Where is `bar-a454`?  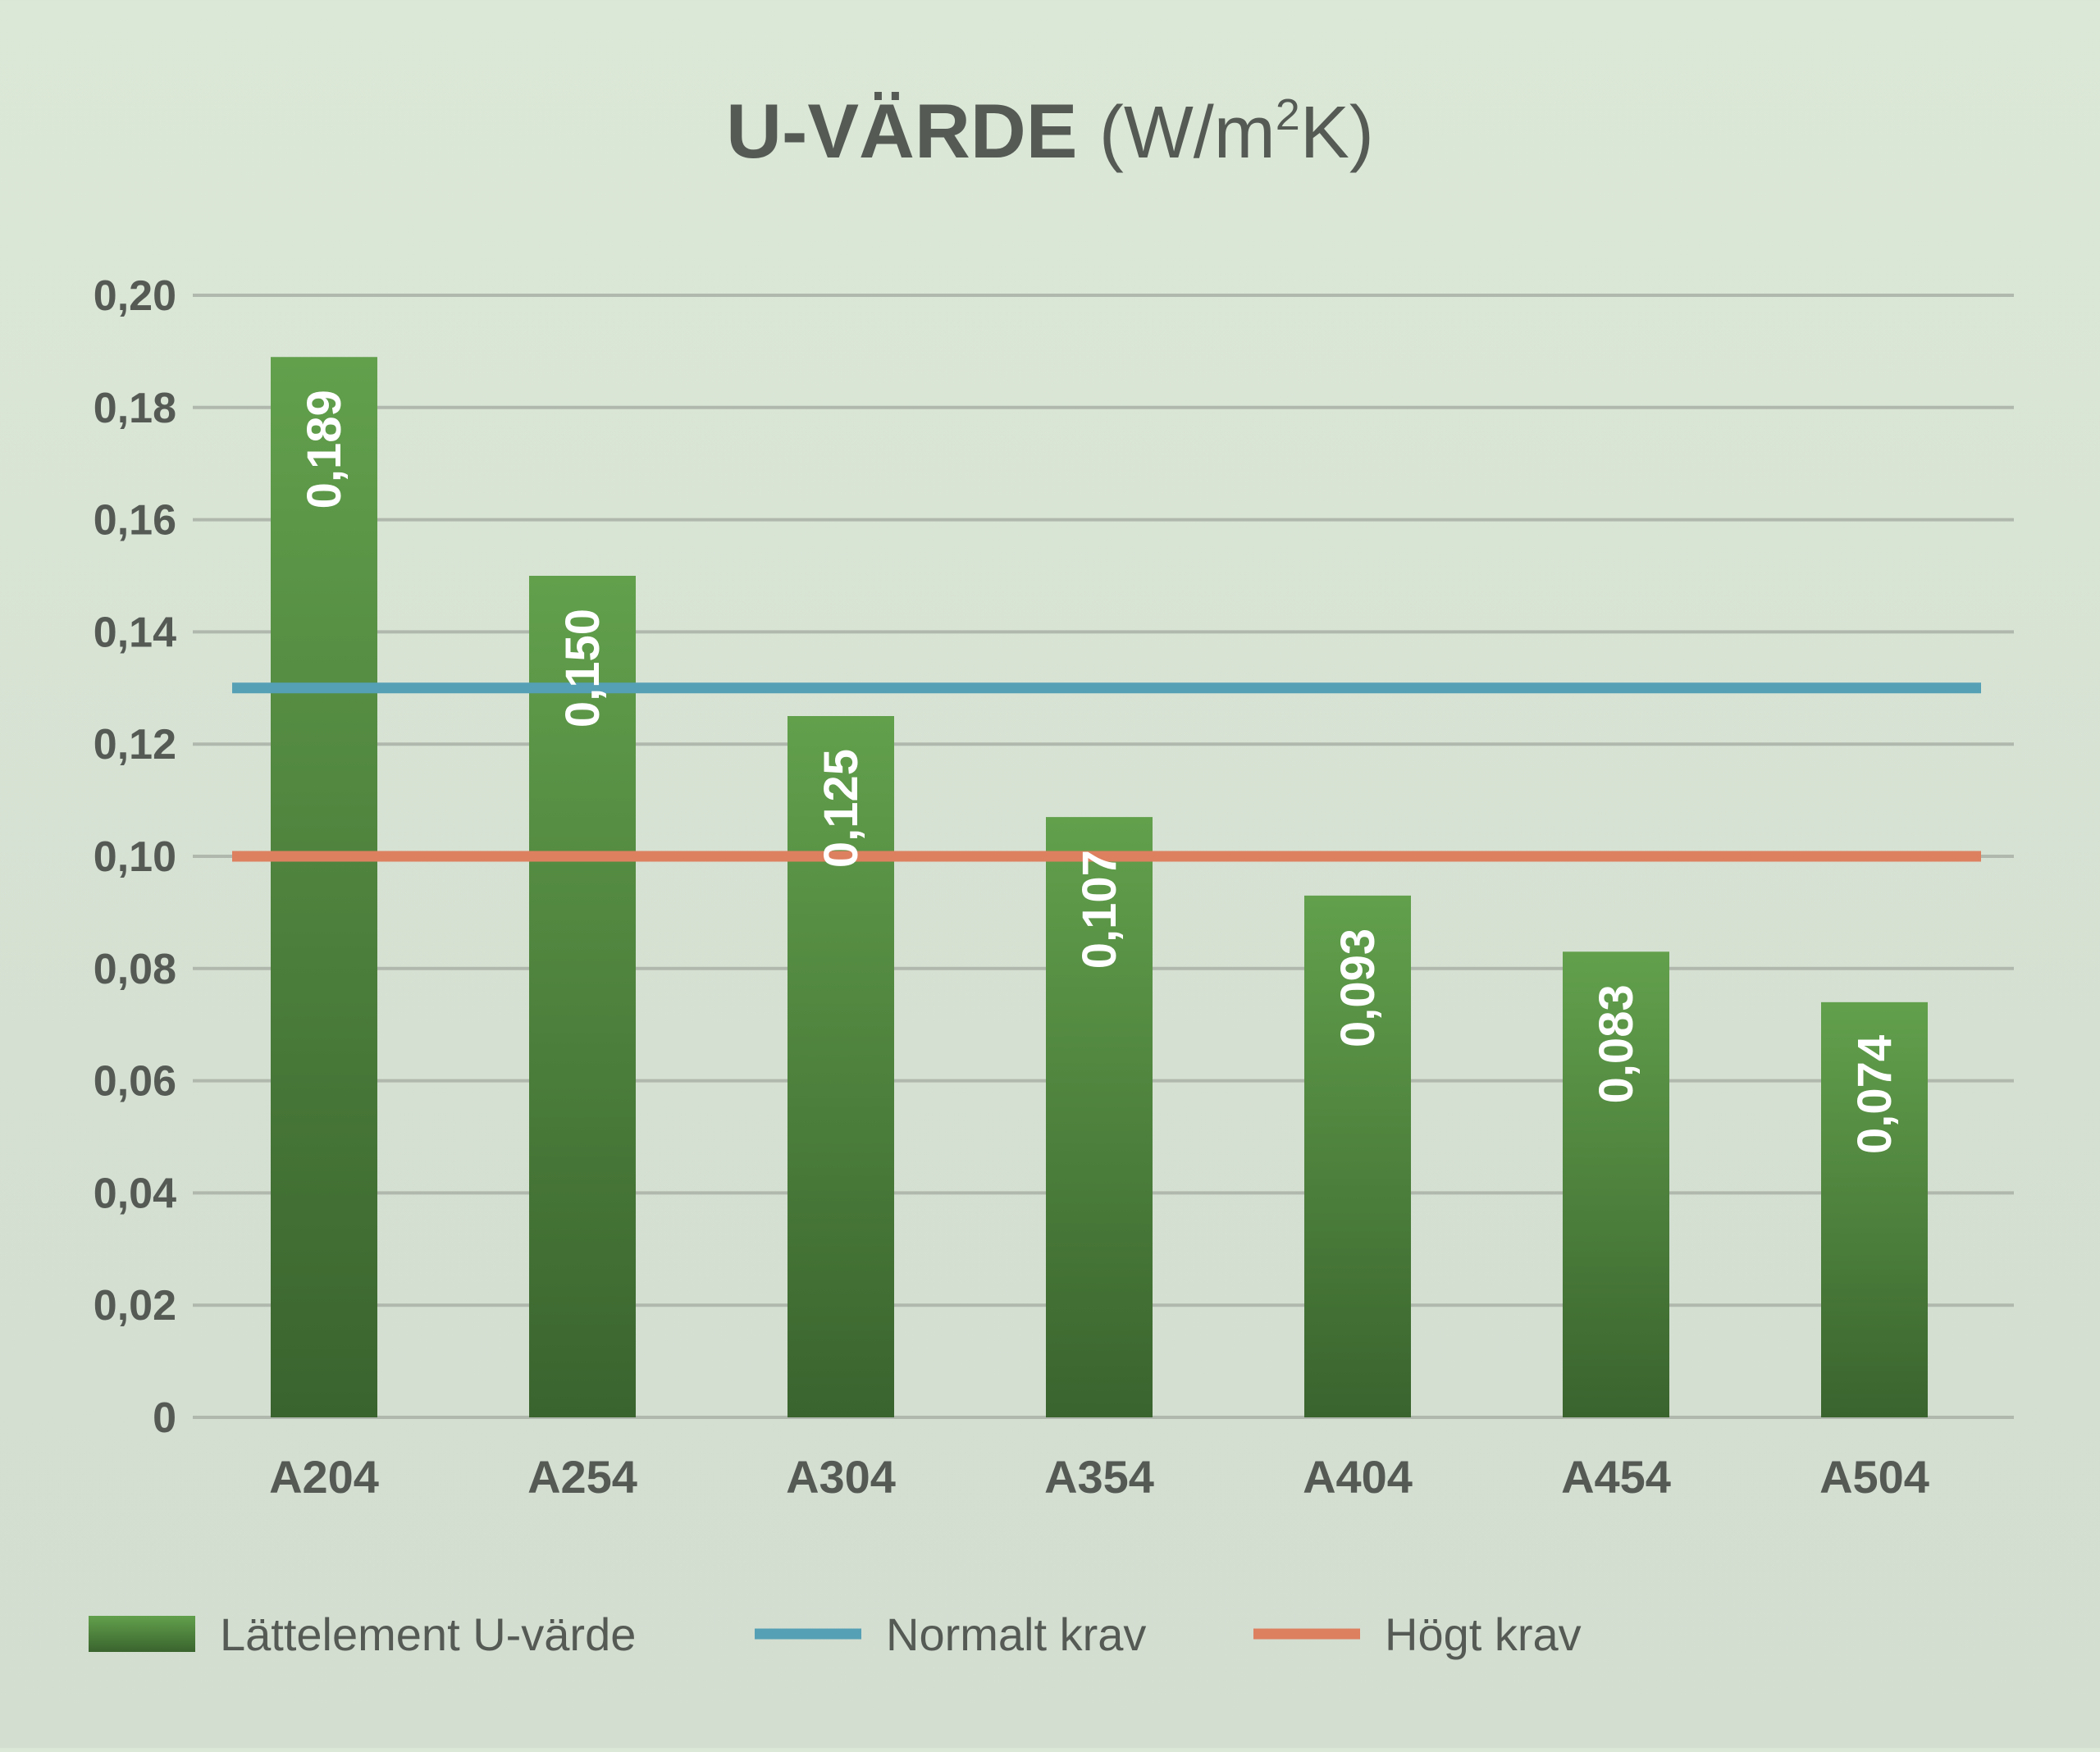 bar-a454 is located at coordinates (1616, 1184).